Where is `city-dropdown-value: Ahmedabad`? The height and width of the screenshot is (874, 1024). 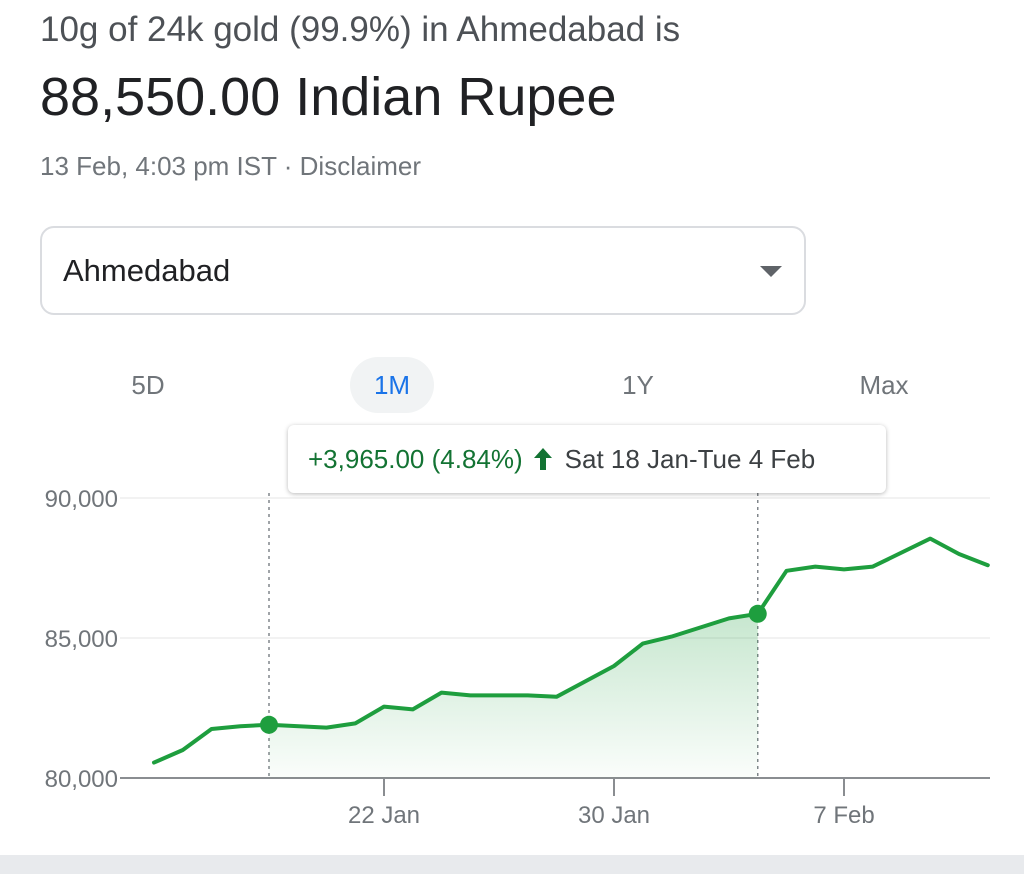
city-dropdown-value: Ahmedabad is located at coordinates (147, 270).